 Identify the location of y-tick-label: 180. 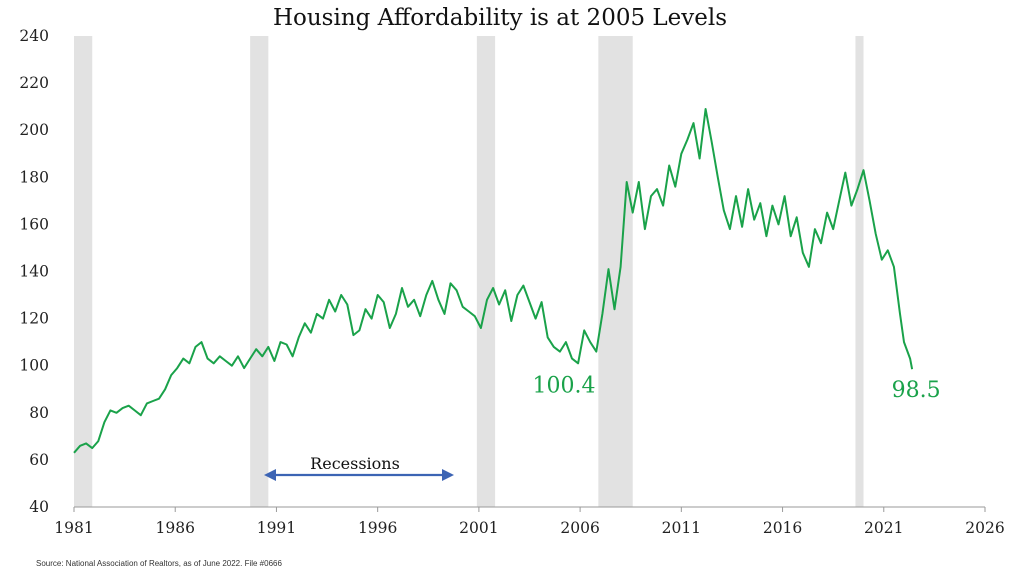
(34, 177).